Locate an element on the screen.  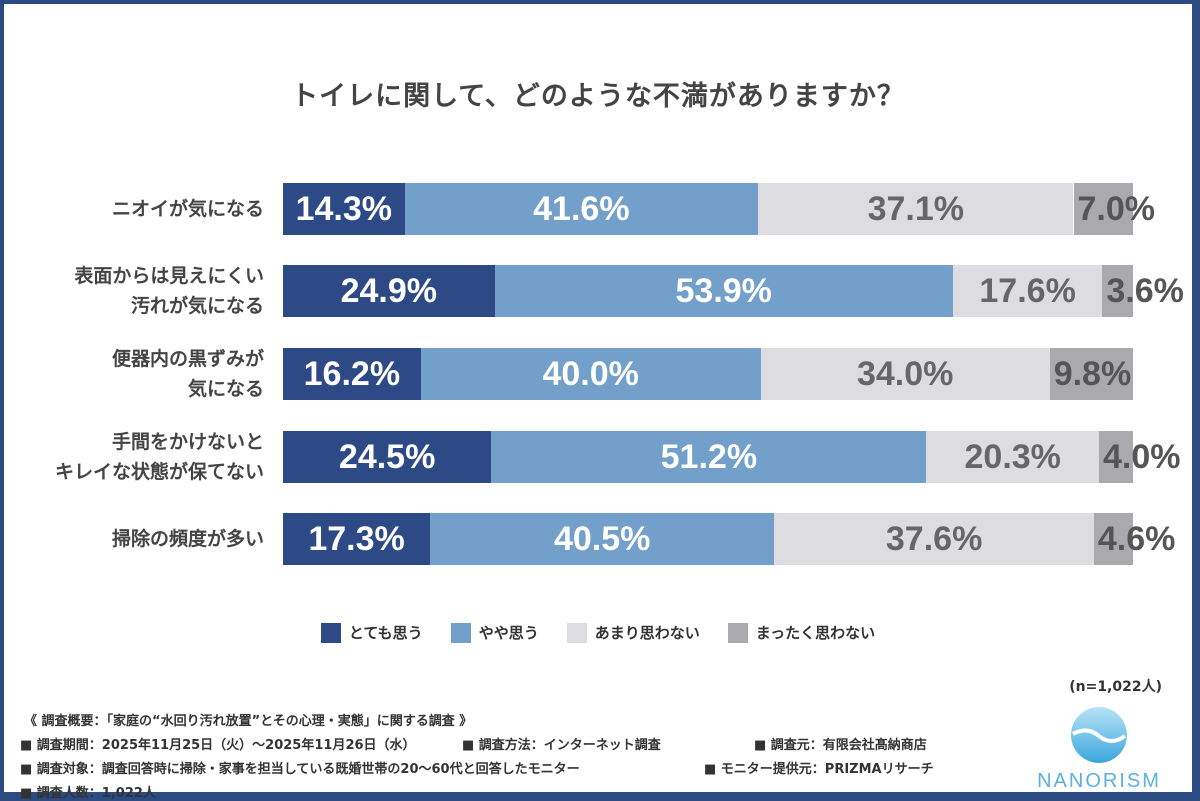
bar-segment: 14.3% is located at coordinates (344, 209).